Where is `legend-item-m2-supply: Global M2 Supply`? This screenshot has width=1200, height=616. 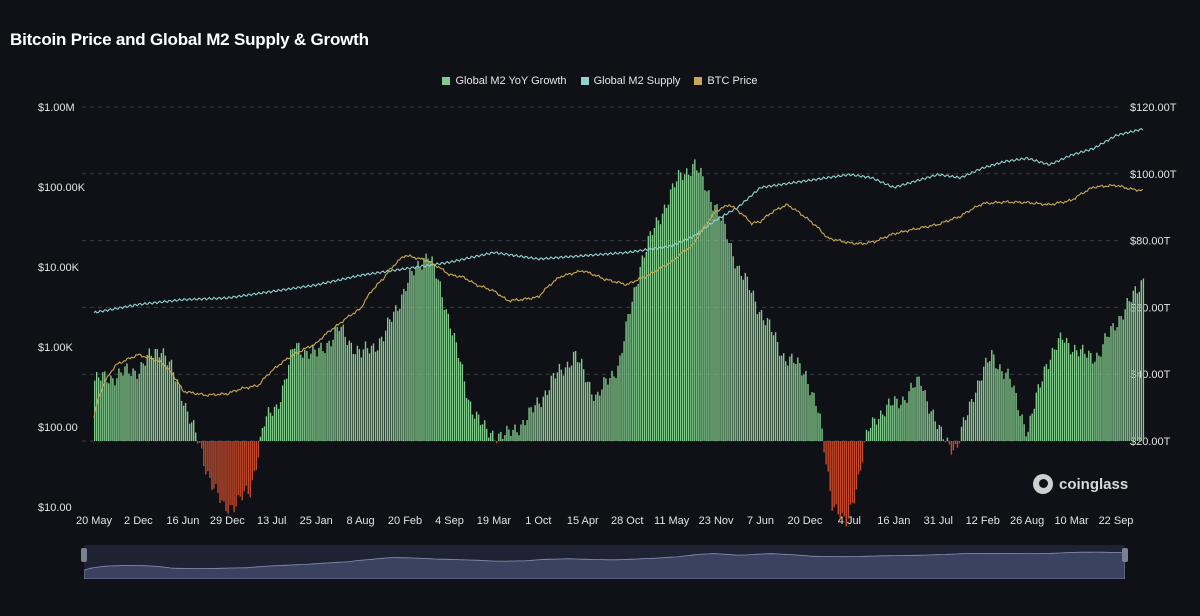
legend-item-m2-supply: Global M2 Supply is located at coordinates (630, 81).